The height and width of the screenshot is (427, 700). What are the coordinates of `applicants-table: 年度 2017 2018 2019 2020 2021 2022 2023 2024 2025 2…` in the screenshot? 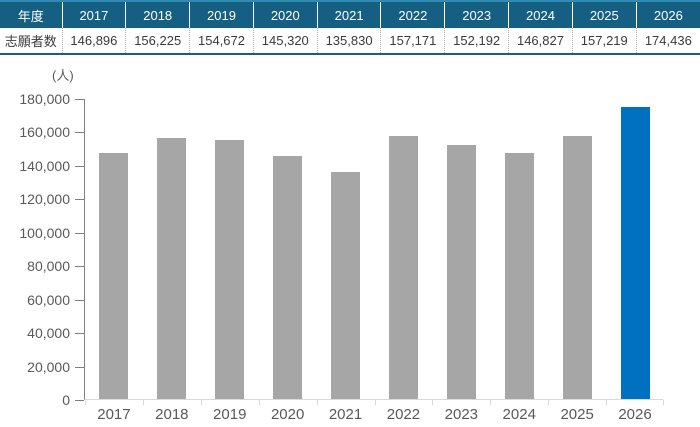 It's located at (350, 27).